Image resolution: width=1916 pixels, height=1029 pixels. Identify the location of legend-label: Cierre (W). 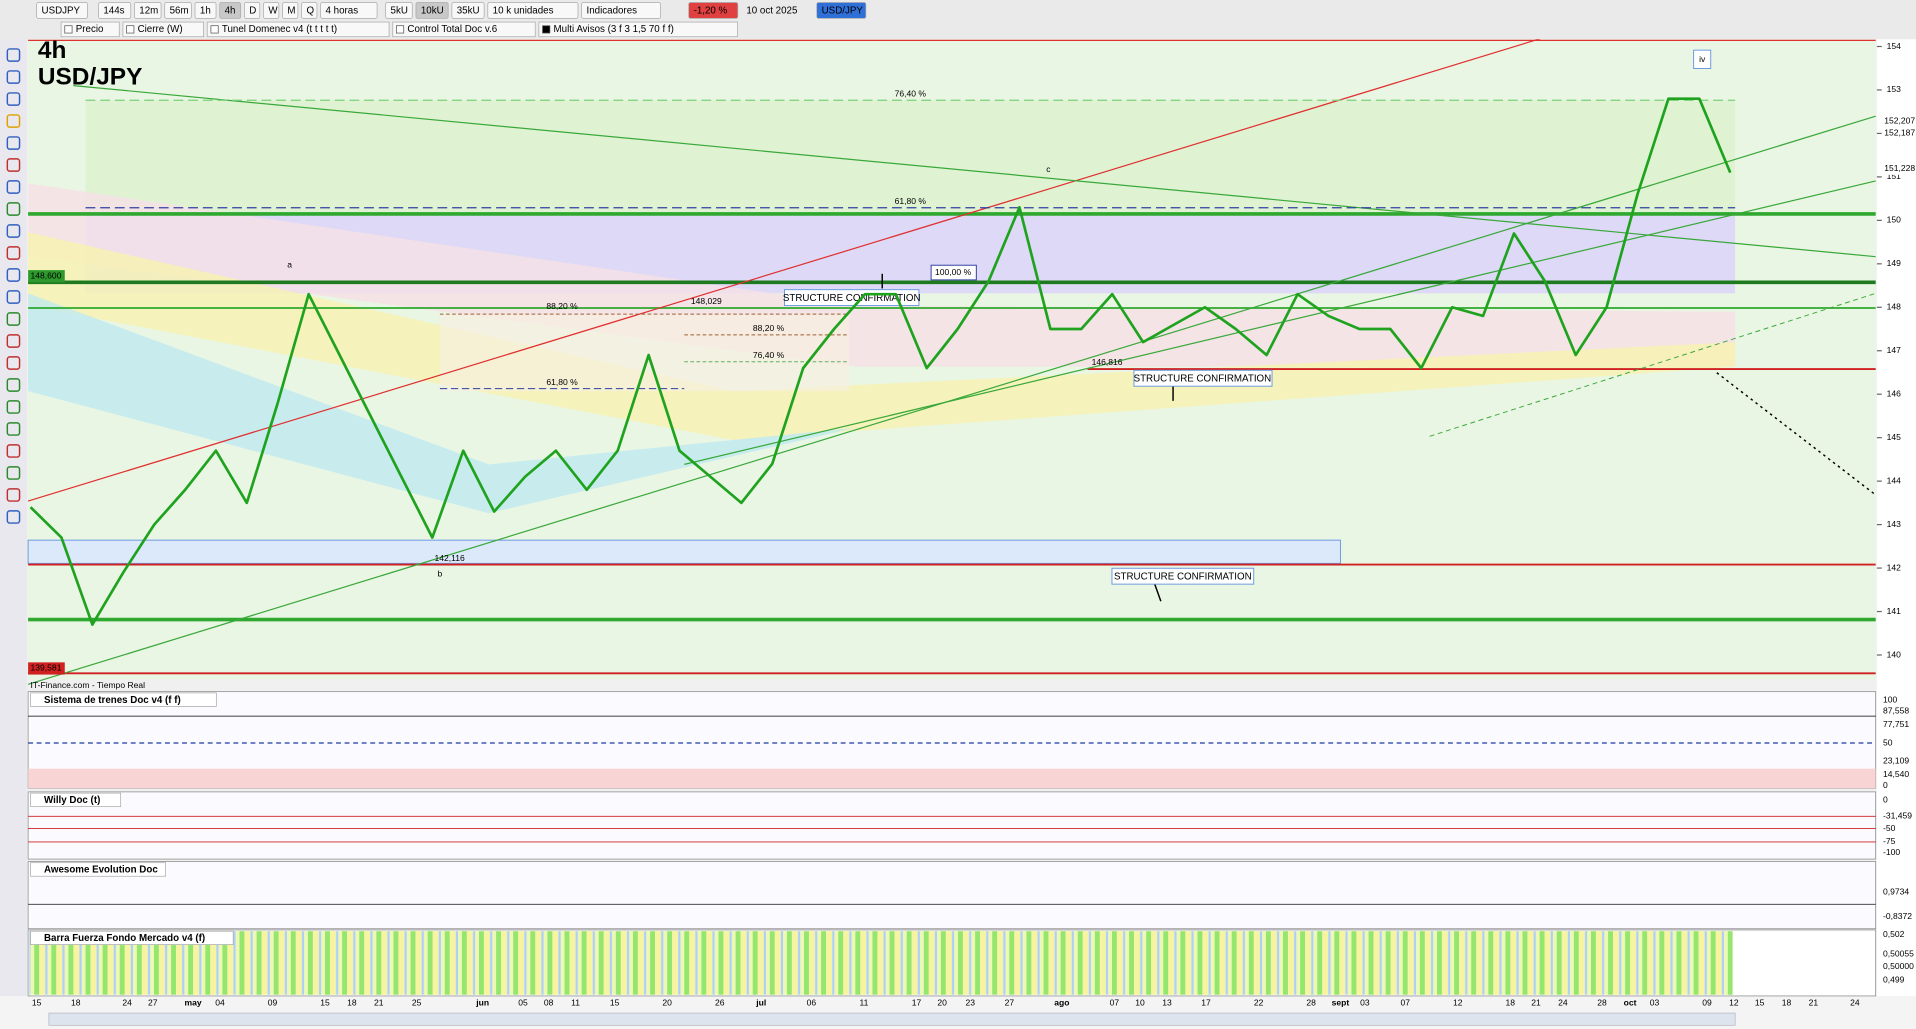
(160, 29).